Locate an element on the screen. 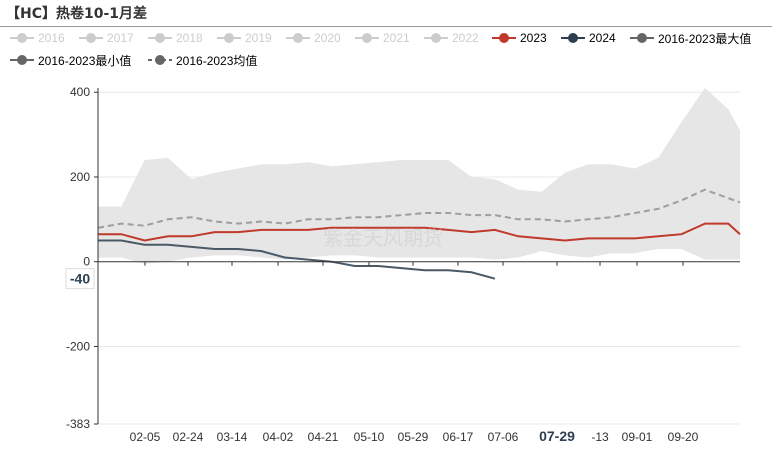 This screenshot has width=772, height=450. x-tick-label: 09-01 is located at coordinates (637, 437).